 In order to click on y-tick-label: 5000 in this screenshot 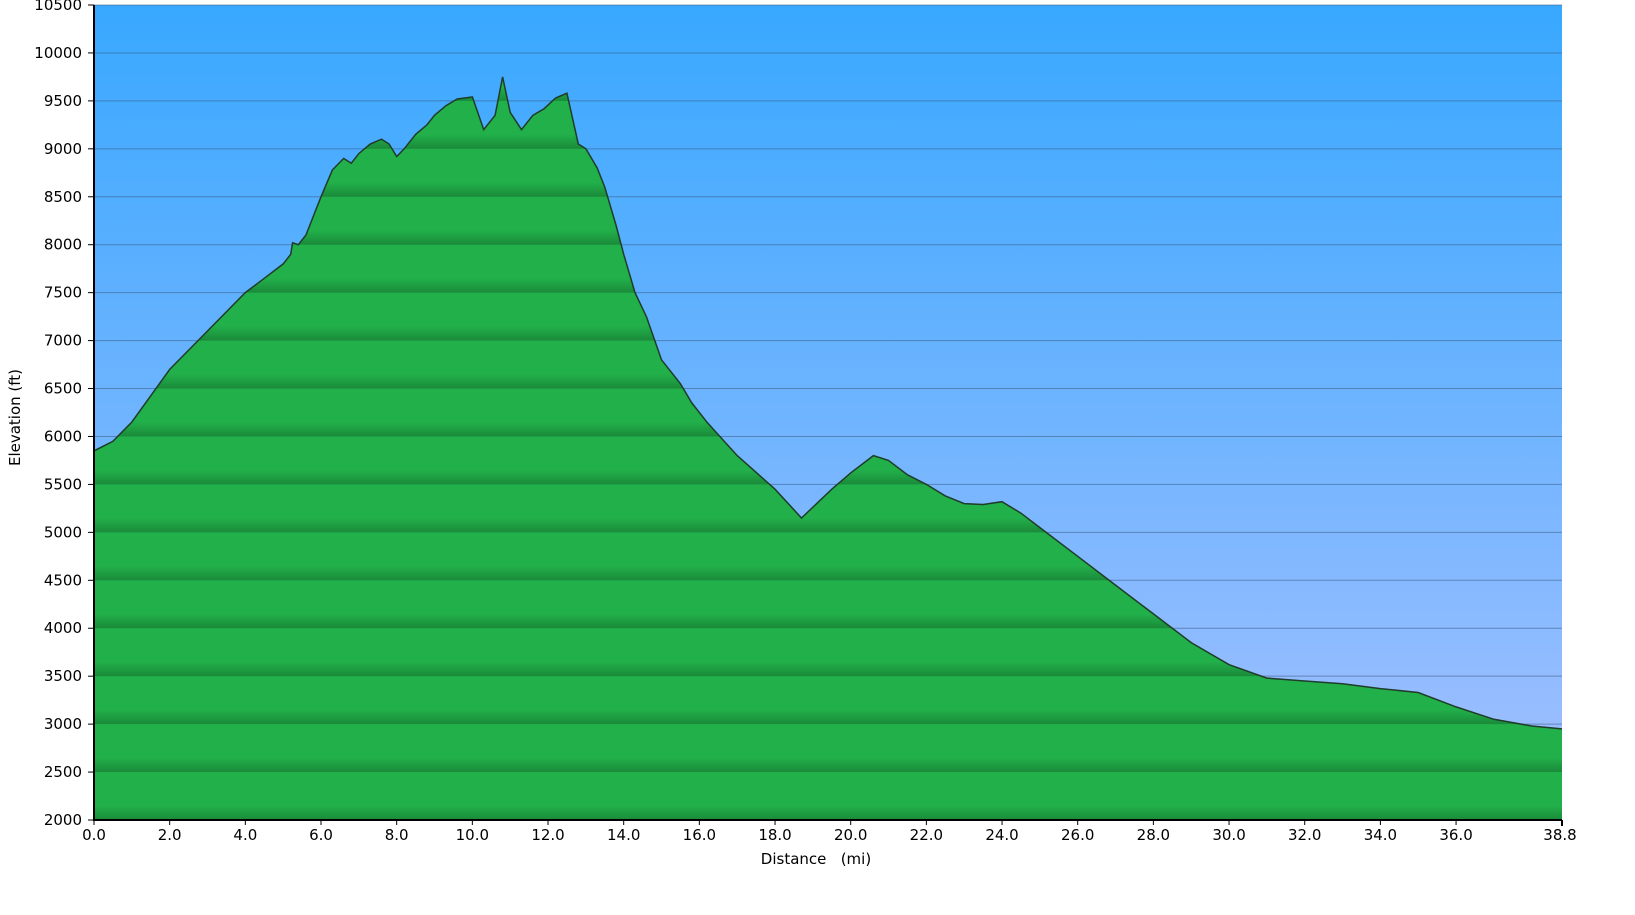, I will do `click(63, 532)`.